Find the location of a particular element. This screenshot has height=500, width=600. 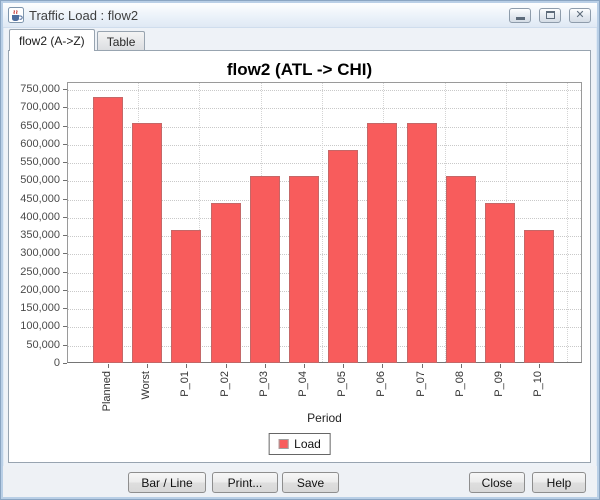

y-tick-label: 200,000 is located at coordinates (40, 289).